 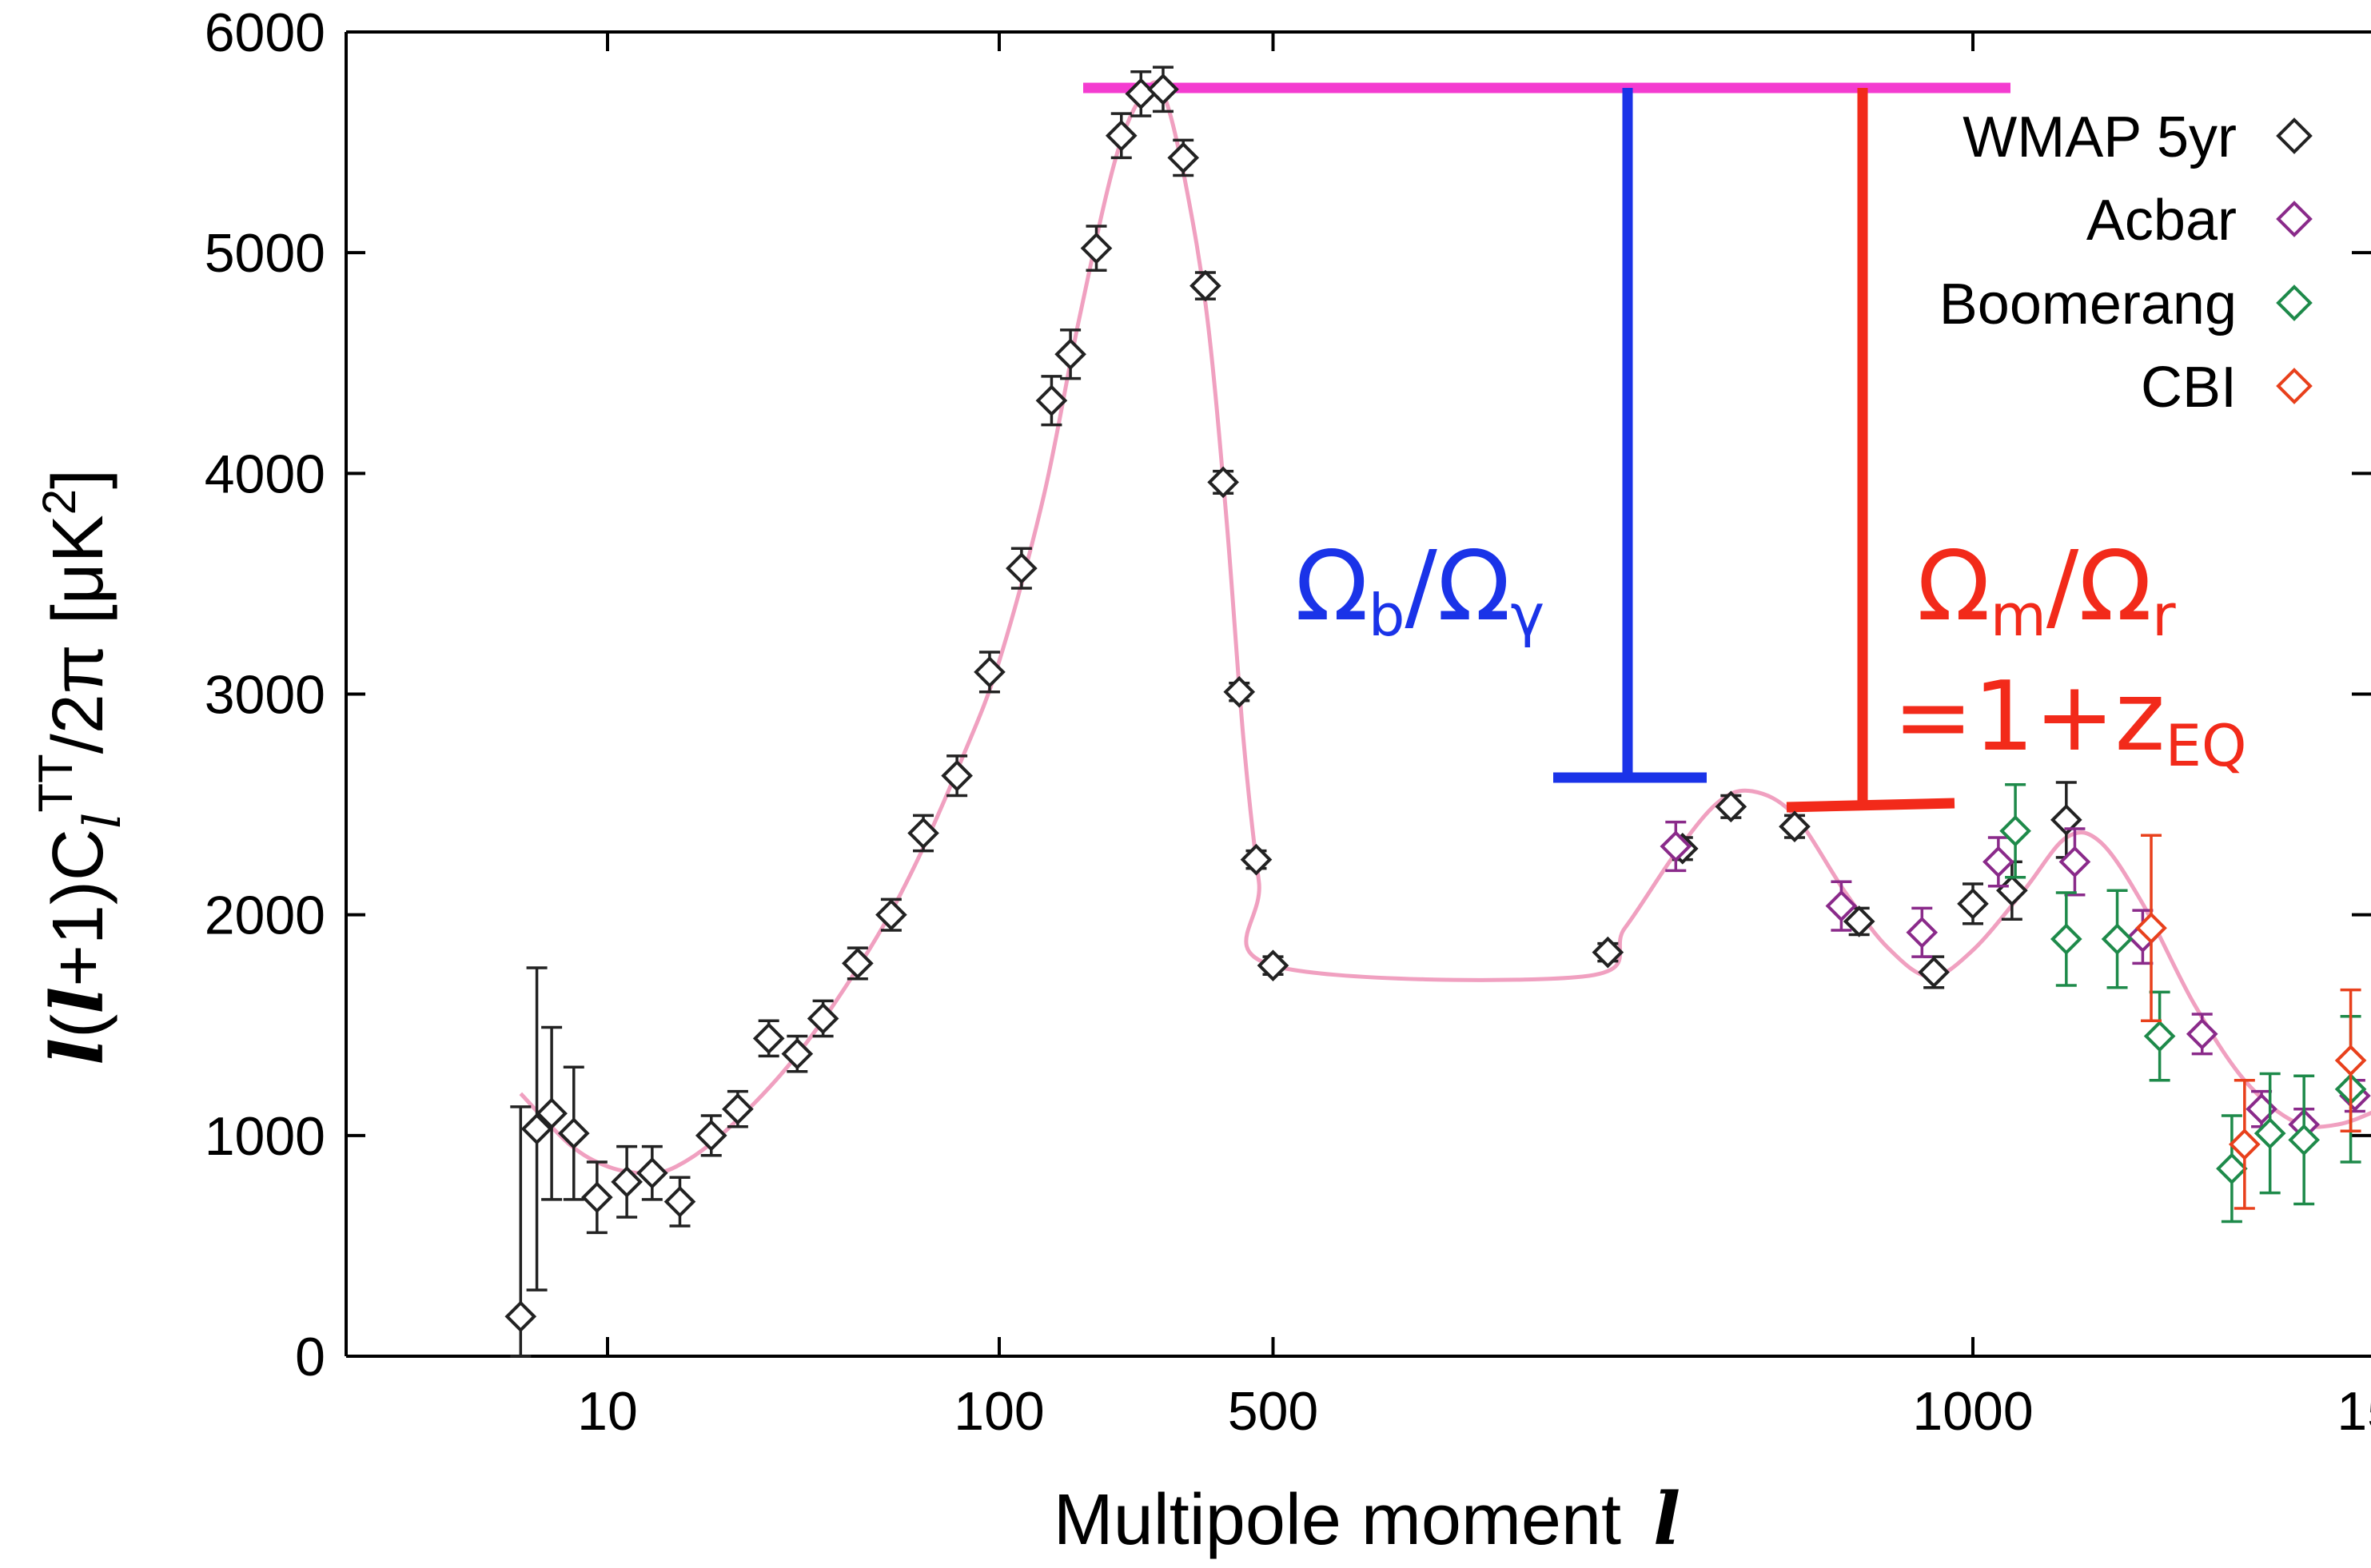 What do you see at coordinates (2354, 1411) in the screenshot?
I see `x-tick-label: 1500` at bounding box center [2354, 1411].